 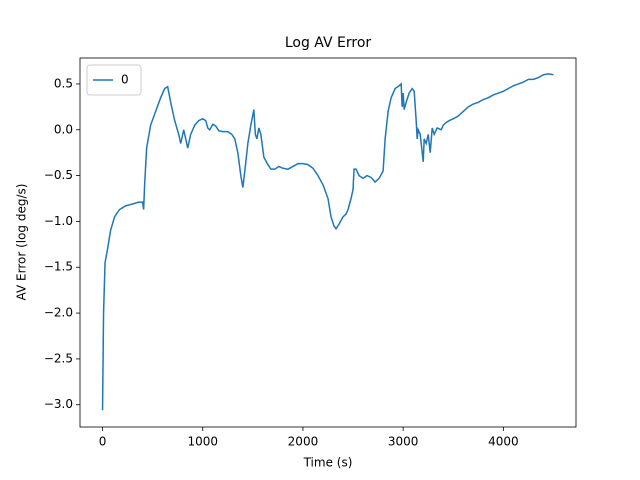 What do you see at coordinates (58, 267) in the screenshot?
I see `y-tick-label: −1.5` at bounding box center [58, 267].